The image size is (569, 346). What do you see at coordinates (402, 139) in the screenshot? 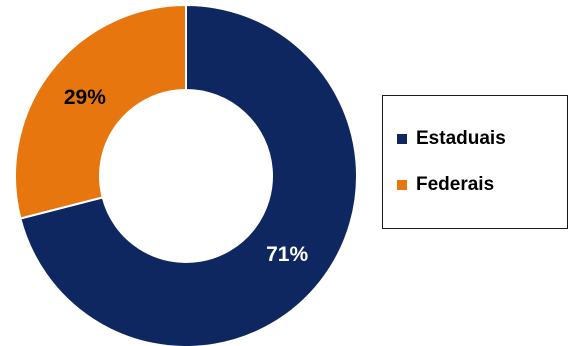
I see `legend-swatch-estaduais` at bounding box center [402, 139].